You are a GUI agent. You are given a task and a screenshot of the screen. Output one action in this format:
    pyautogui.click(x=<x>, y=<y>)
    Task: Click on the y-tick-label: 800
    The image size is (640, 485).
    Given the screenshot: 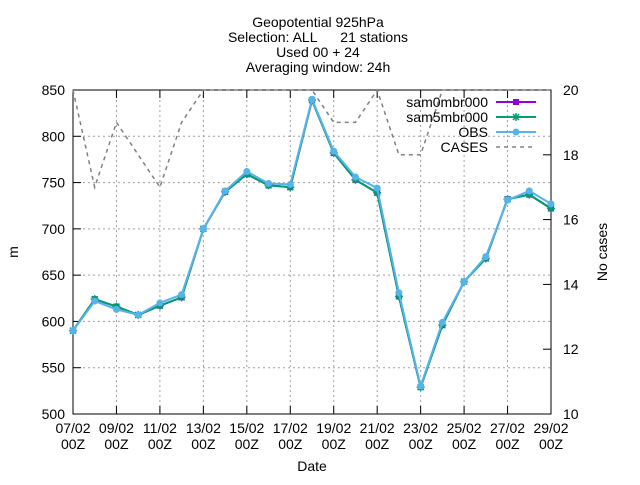 What is the action you would take?
    pyautogui.click(x=54, y=136)
    